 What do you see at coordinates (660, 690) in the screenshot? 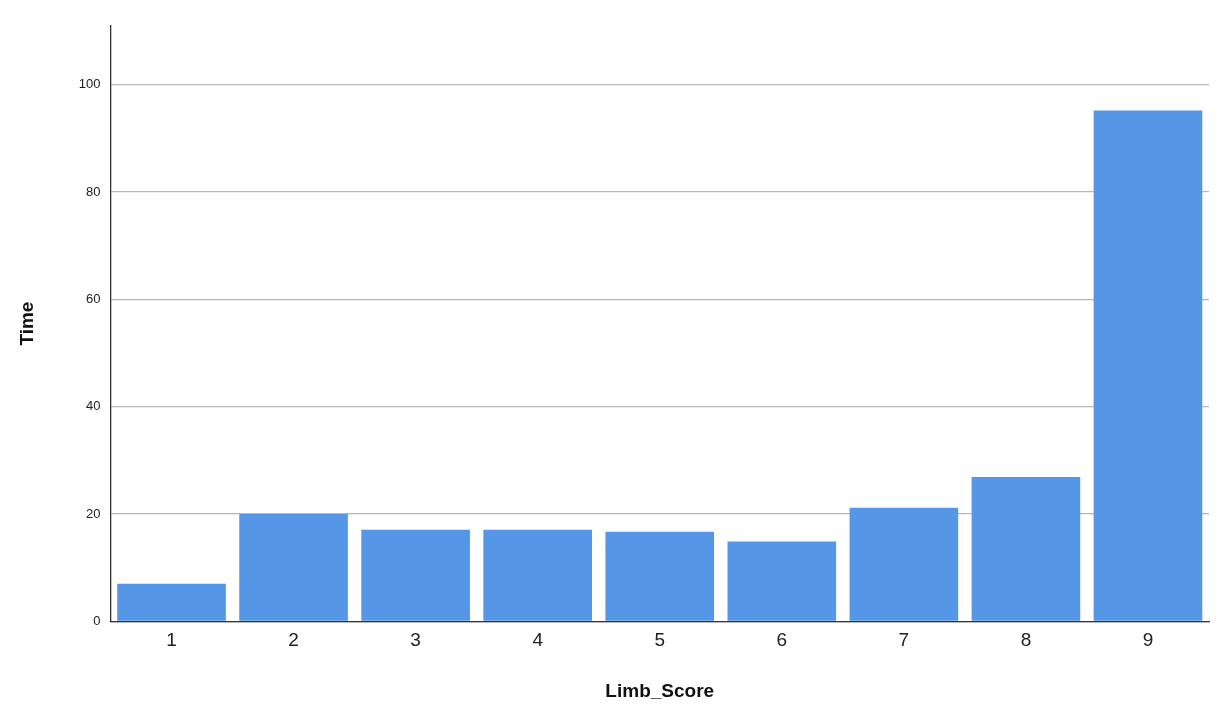
I see `x-axis-title: Limb_Score` at bounding box center [660, 690].